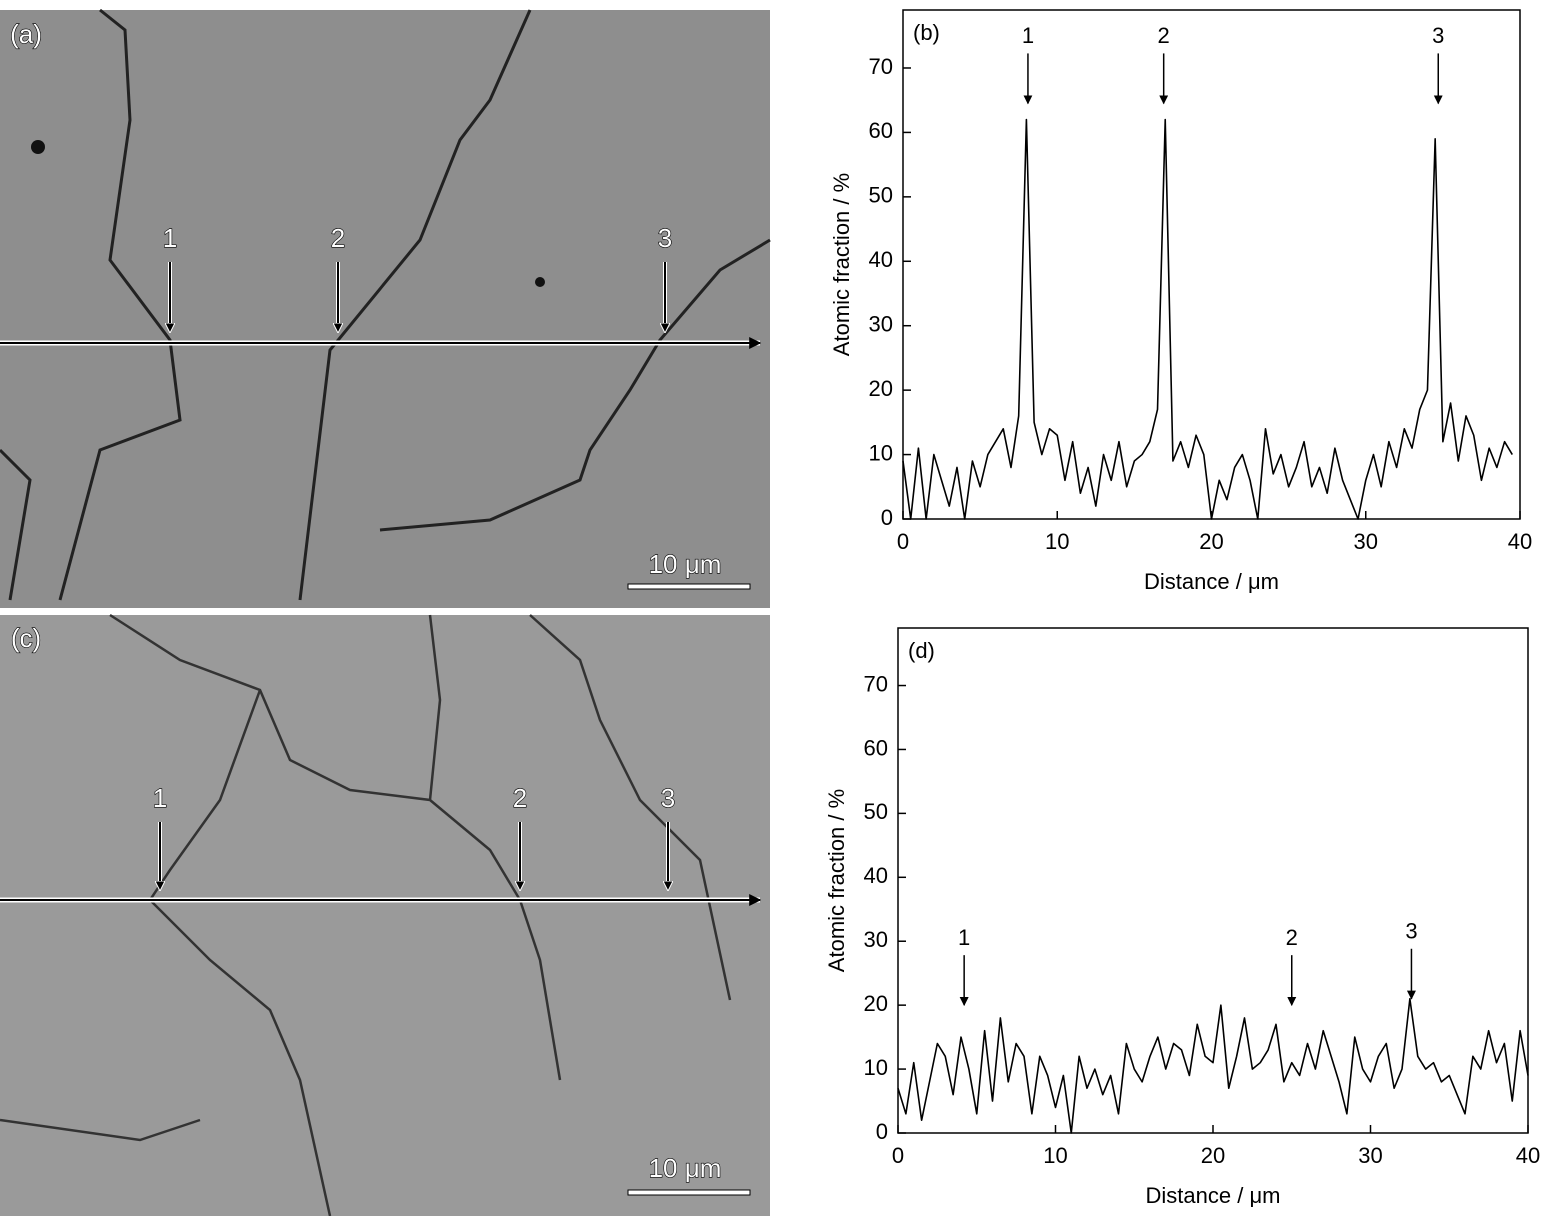 This screenshot has width=1544, height=1216. Describe the element at coordinates (26, 34) in the screenshot. I see `panel-label: (a)` at that location.